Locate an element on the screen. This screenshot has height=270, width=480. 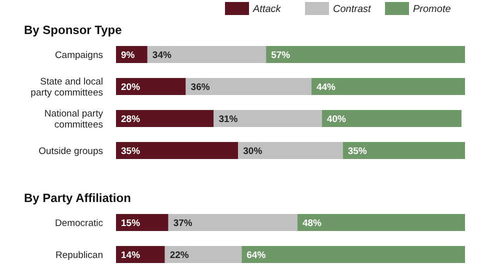
chart-title: By Party Affiliation is located at coordinates (77, 198).